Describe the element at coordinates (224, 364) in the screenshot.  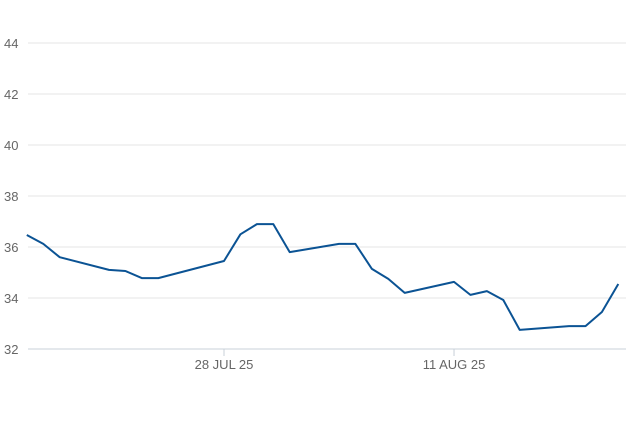
I see `x-tick-label: 28 JUL 25` at that location.